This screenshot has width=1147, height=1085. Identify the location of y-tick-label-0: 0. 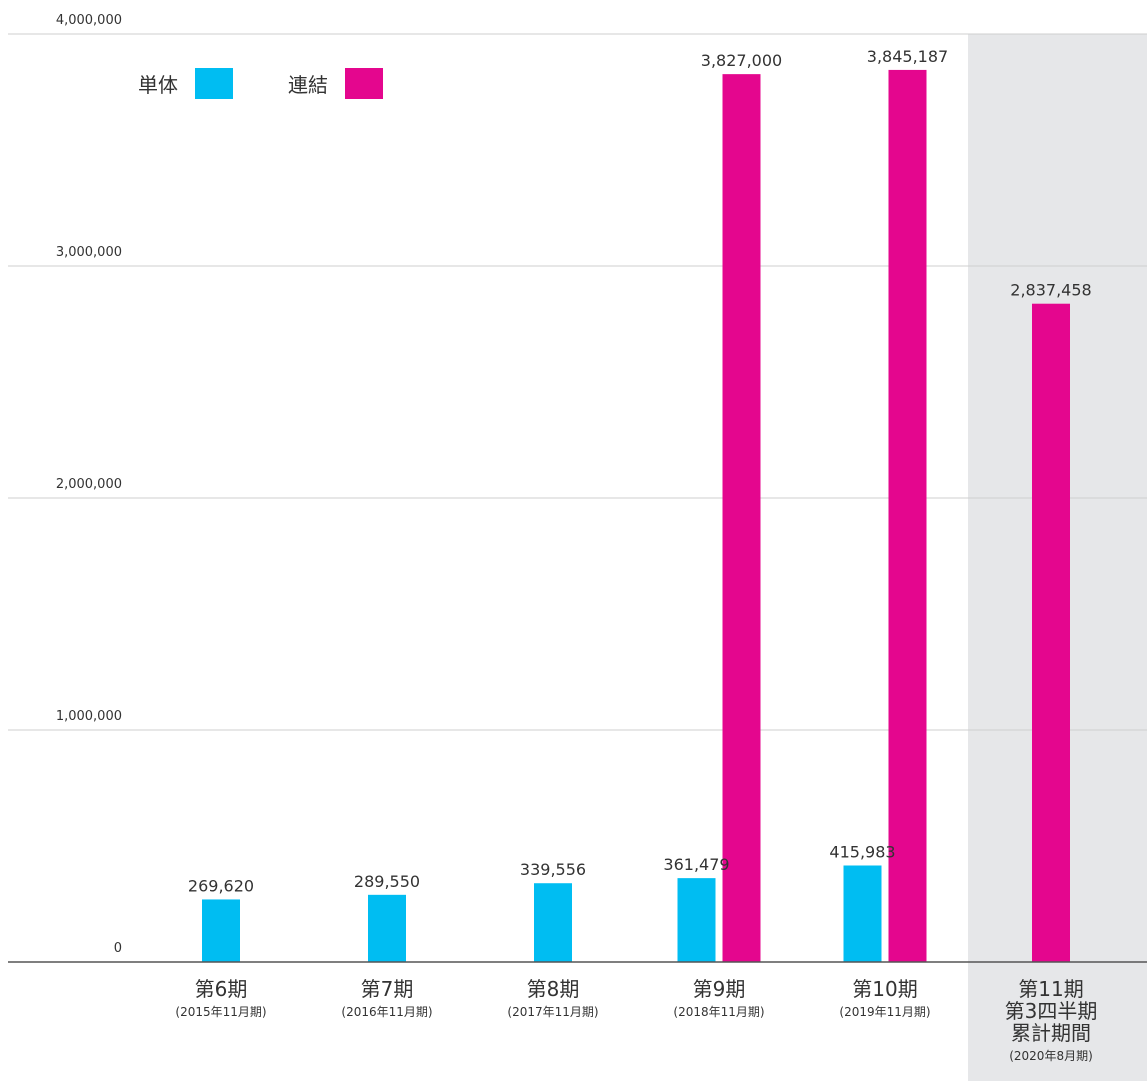
(118, 948).